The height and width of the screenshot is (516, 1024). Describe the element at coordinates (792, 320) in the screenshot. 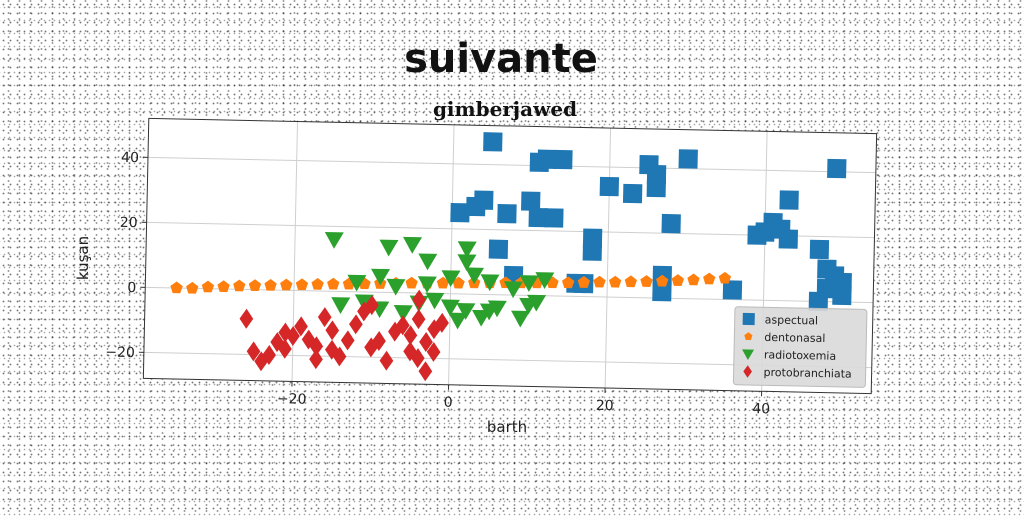

I see `legend-label-aspectual: aspectual` at that location.